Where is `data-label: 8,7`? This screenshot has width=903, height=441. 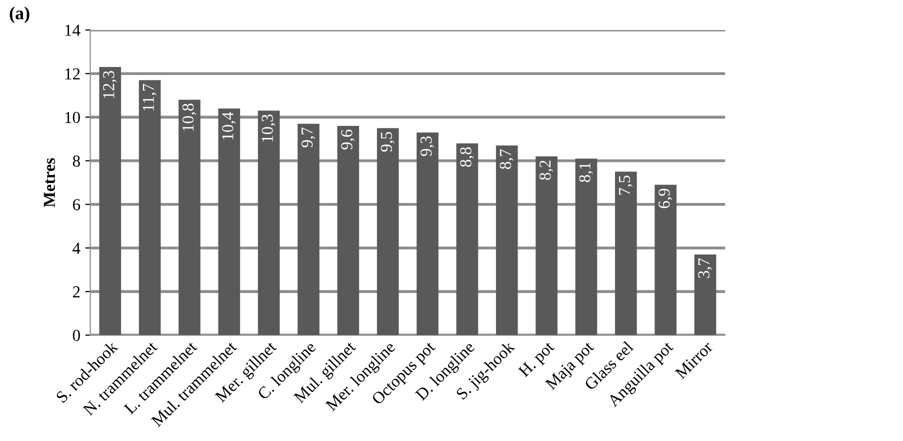 data-label: 8,7 is located at coordinates (507, 159).